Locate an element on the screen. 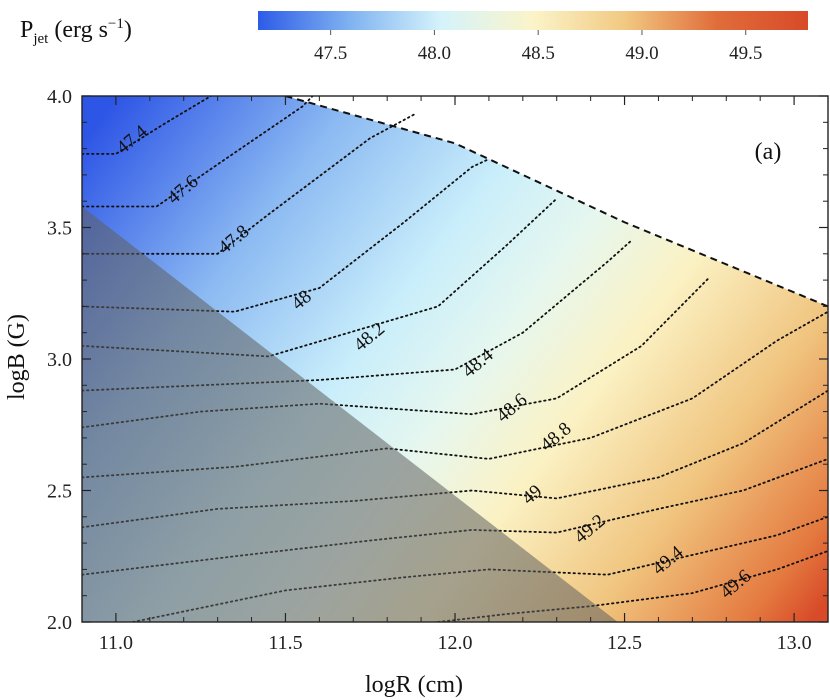 Image resolution: width=830 pixels, height=700 pixels. colorbar-title-unit: (erg s is located at coordinates (78, 30).